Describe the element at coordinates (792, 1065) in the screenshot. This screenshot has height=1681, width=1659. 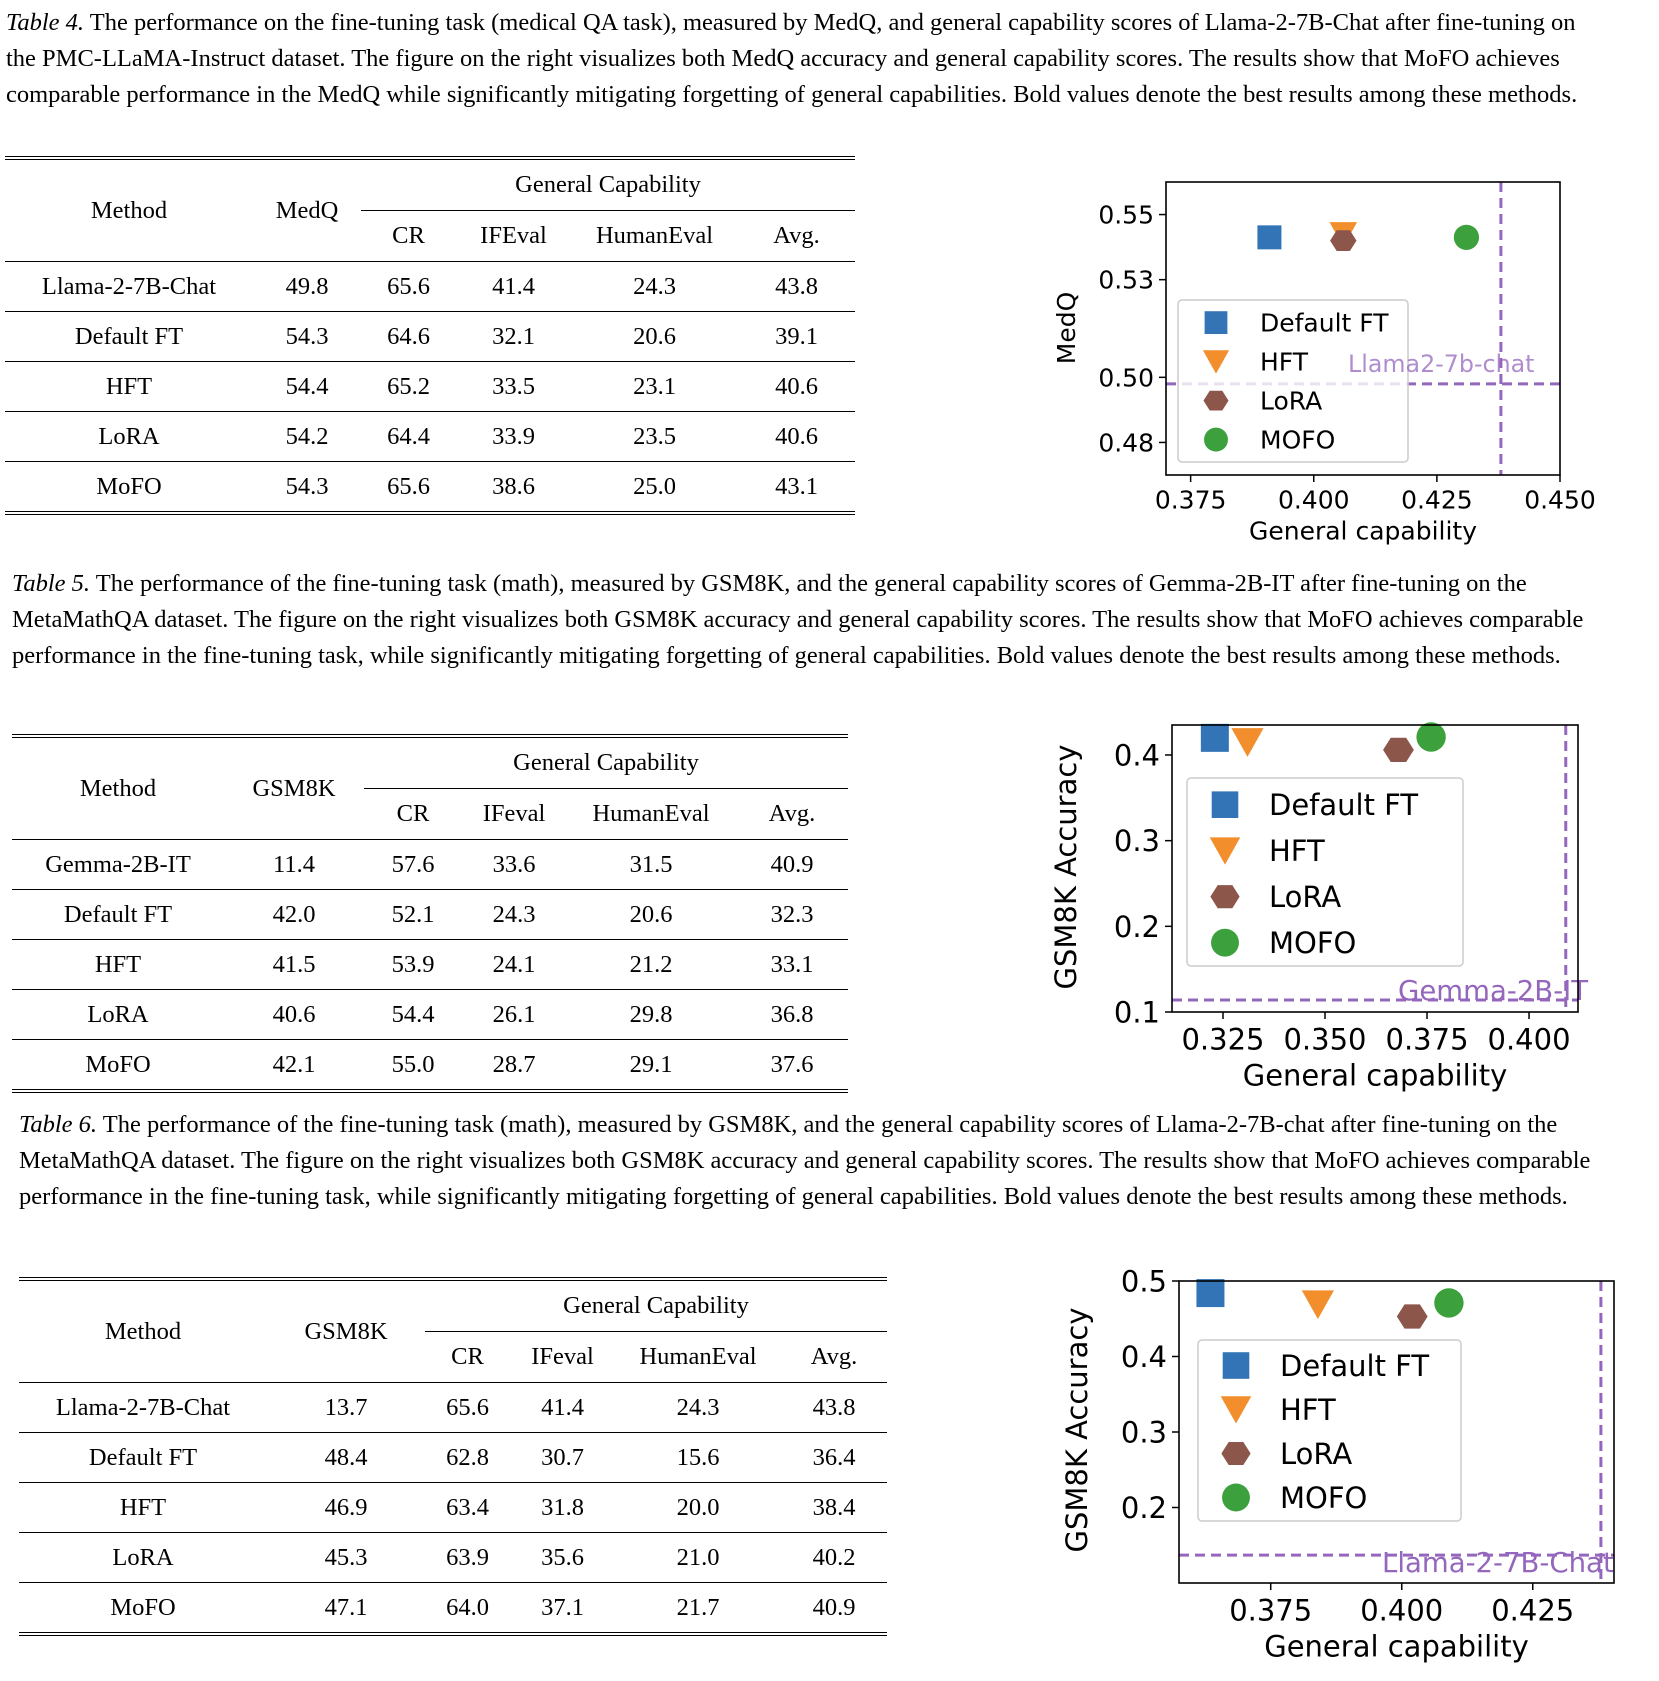
I see `cell: 37.6` at that location.